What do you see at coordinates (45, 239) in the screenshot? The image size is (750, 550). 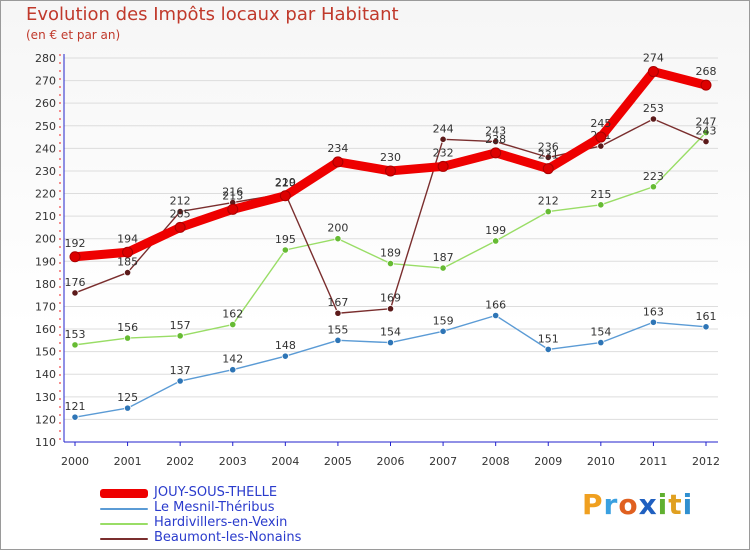 I see `y-tick-label: 200` at bounding box center [45, 239].